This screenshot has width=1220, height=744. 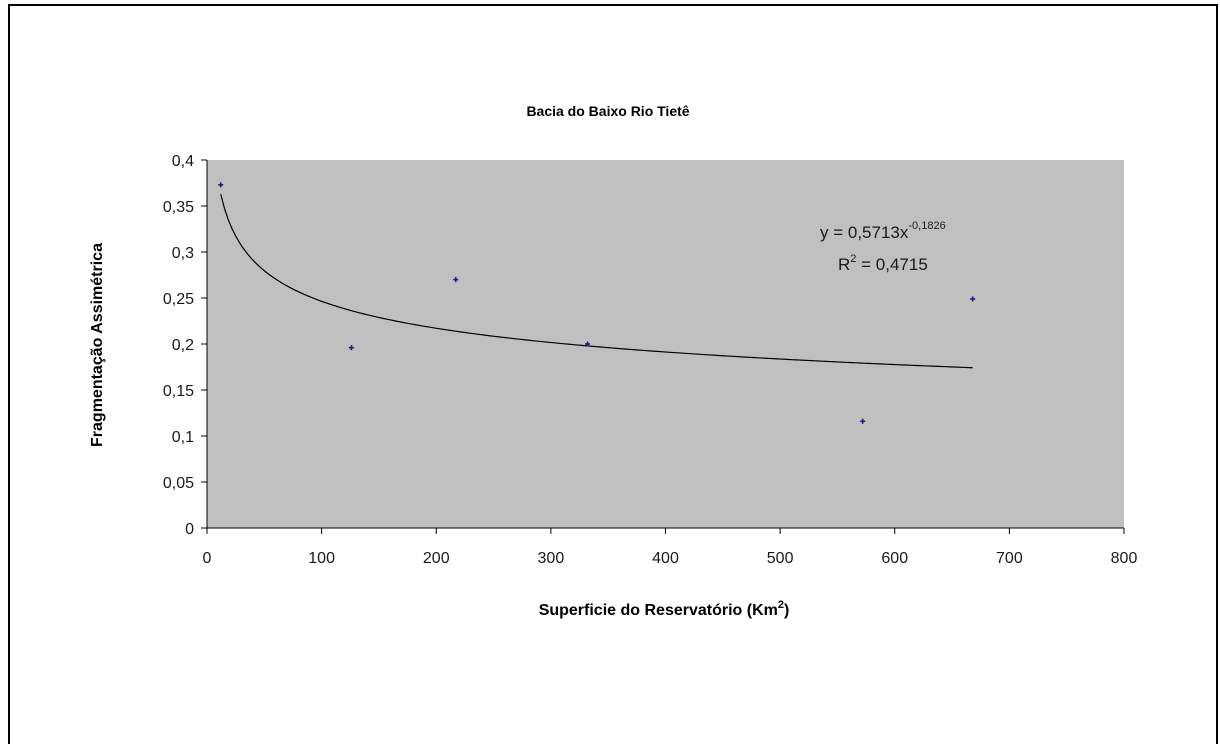 I want to click on y-tick-label: 0,35, so click(x=178, y=207).